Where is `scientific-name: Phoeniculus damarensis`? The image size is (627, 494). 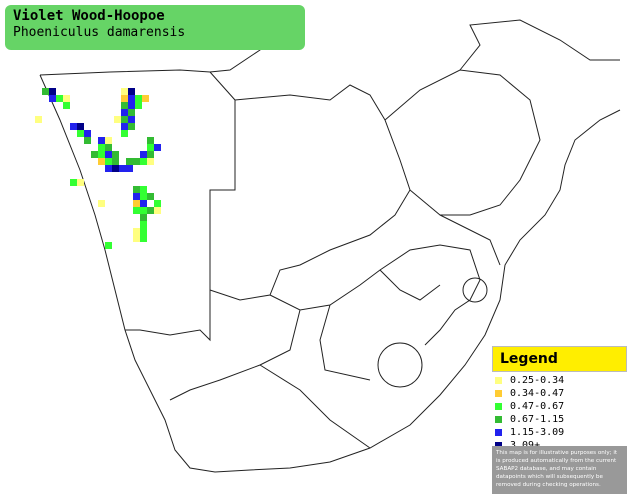
scientific-name: Phoeniculus damarensis is located at coordinates (99, 32).